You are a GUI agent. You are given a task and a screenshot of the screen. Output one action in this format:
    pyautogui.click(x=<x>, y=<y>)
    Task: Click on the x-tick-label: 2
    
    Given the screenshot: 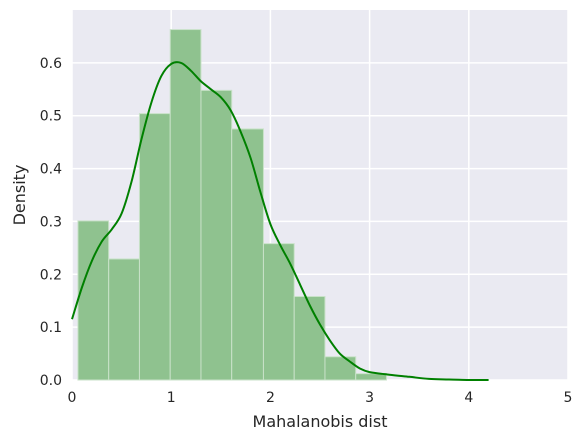 What is the action you would take?
    pyautogui.click(x=270, y=398)
    